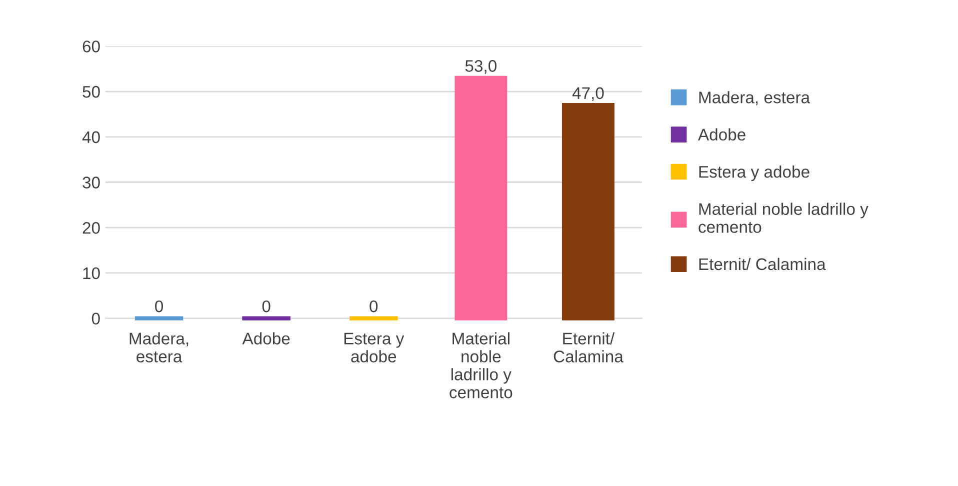  Describe the element at coordinates (91, 46) in the screenshot. I see `y-tick-label: 60` at that location.